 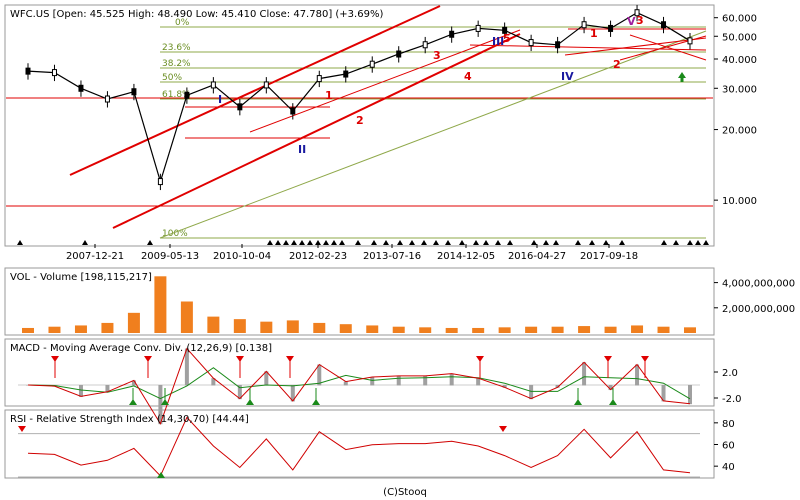 I want to click on buy-arrow-icon, so click(x=682, y=77).